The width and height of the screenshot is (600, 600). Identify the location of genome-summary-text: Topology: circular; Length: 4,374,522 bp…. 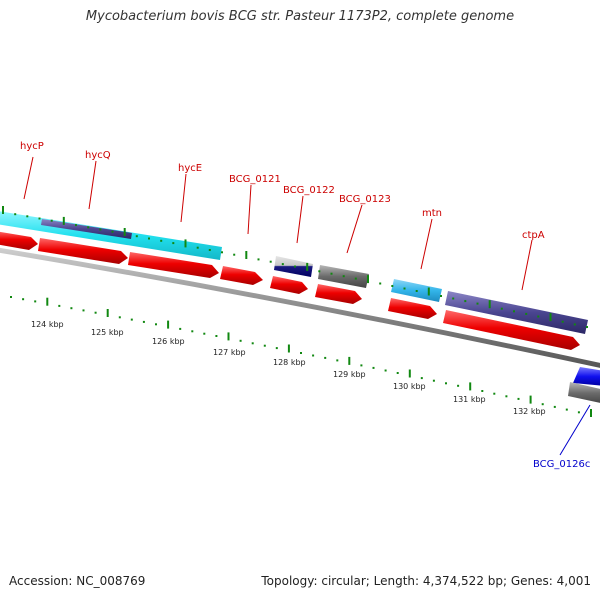
(426, 581).